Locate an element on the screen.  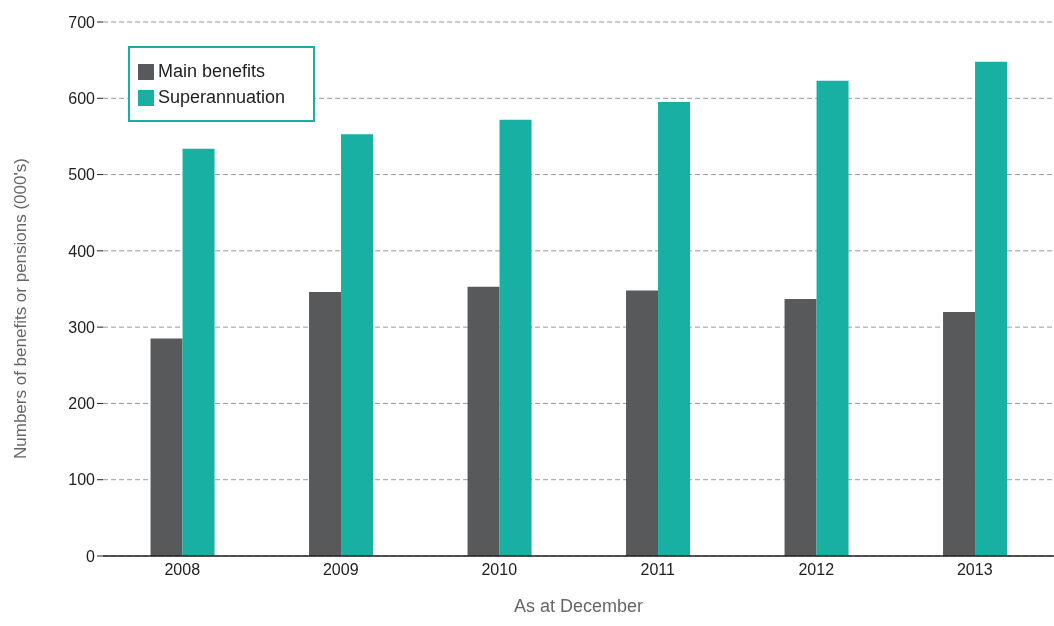
y-tick-label: 700 is located at coordinates (82, 22).